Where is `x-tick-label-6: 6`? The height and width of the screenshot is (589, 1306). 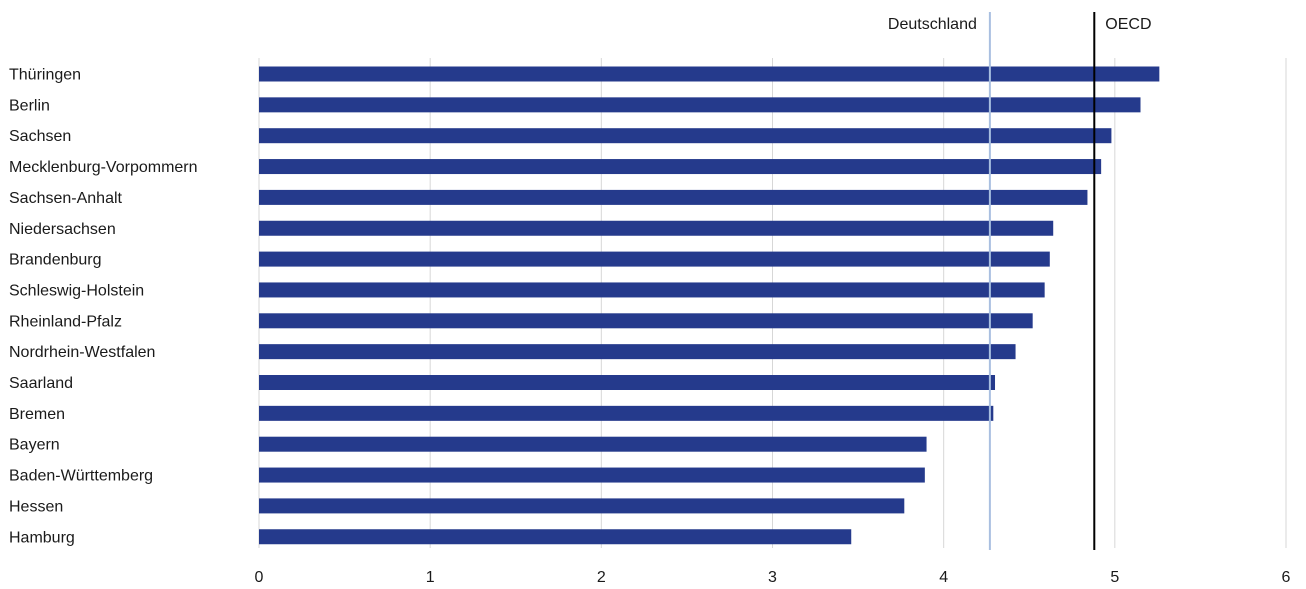
x-tick-label-6: 6 is located at coordinates (1286, 577).